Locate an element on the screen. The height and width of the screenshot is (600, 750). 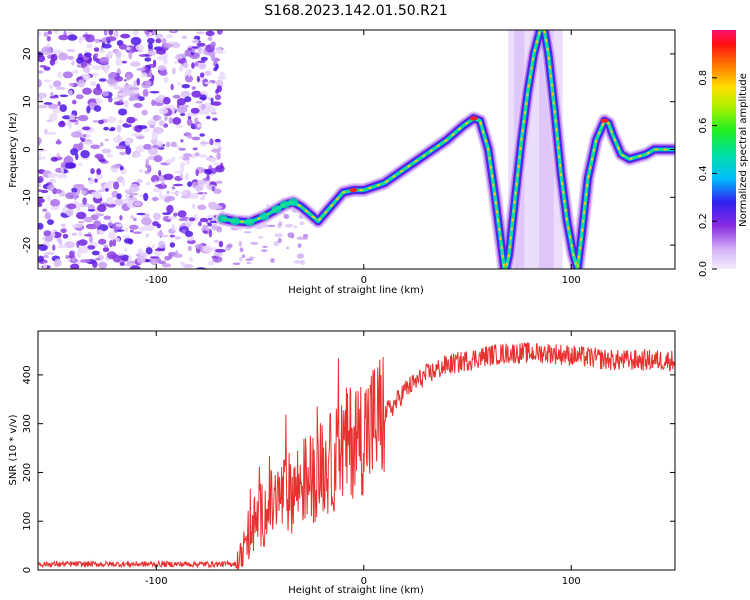
bot-yticks-label-0: 0 is located at coordinates (27, 570).